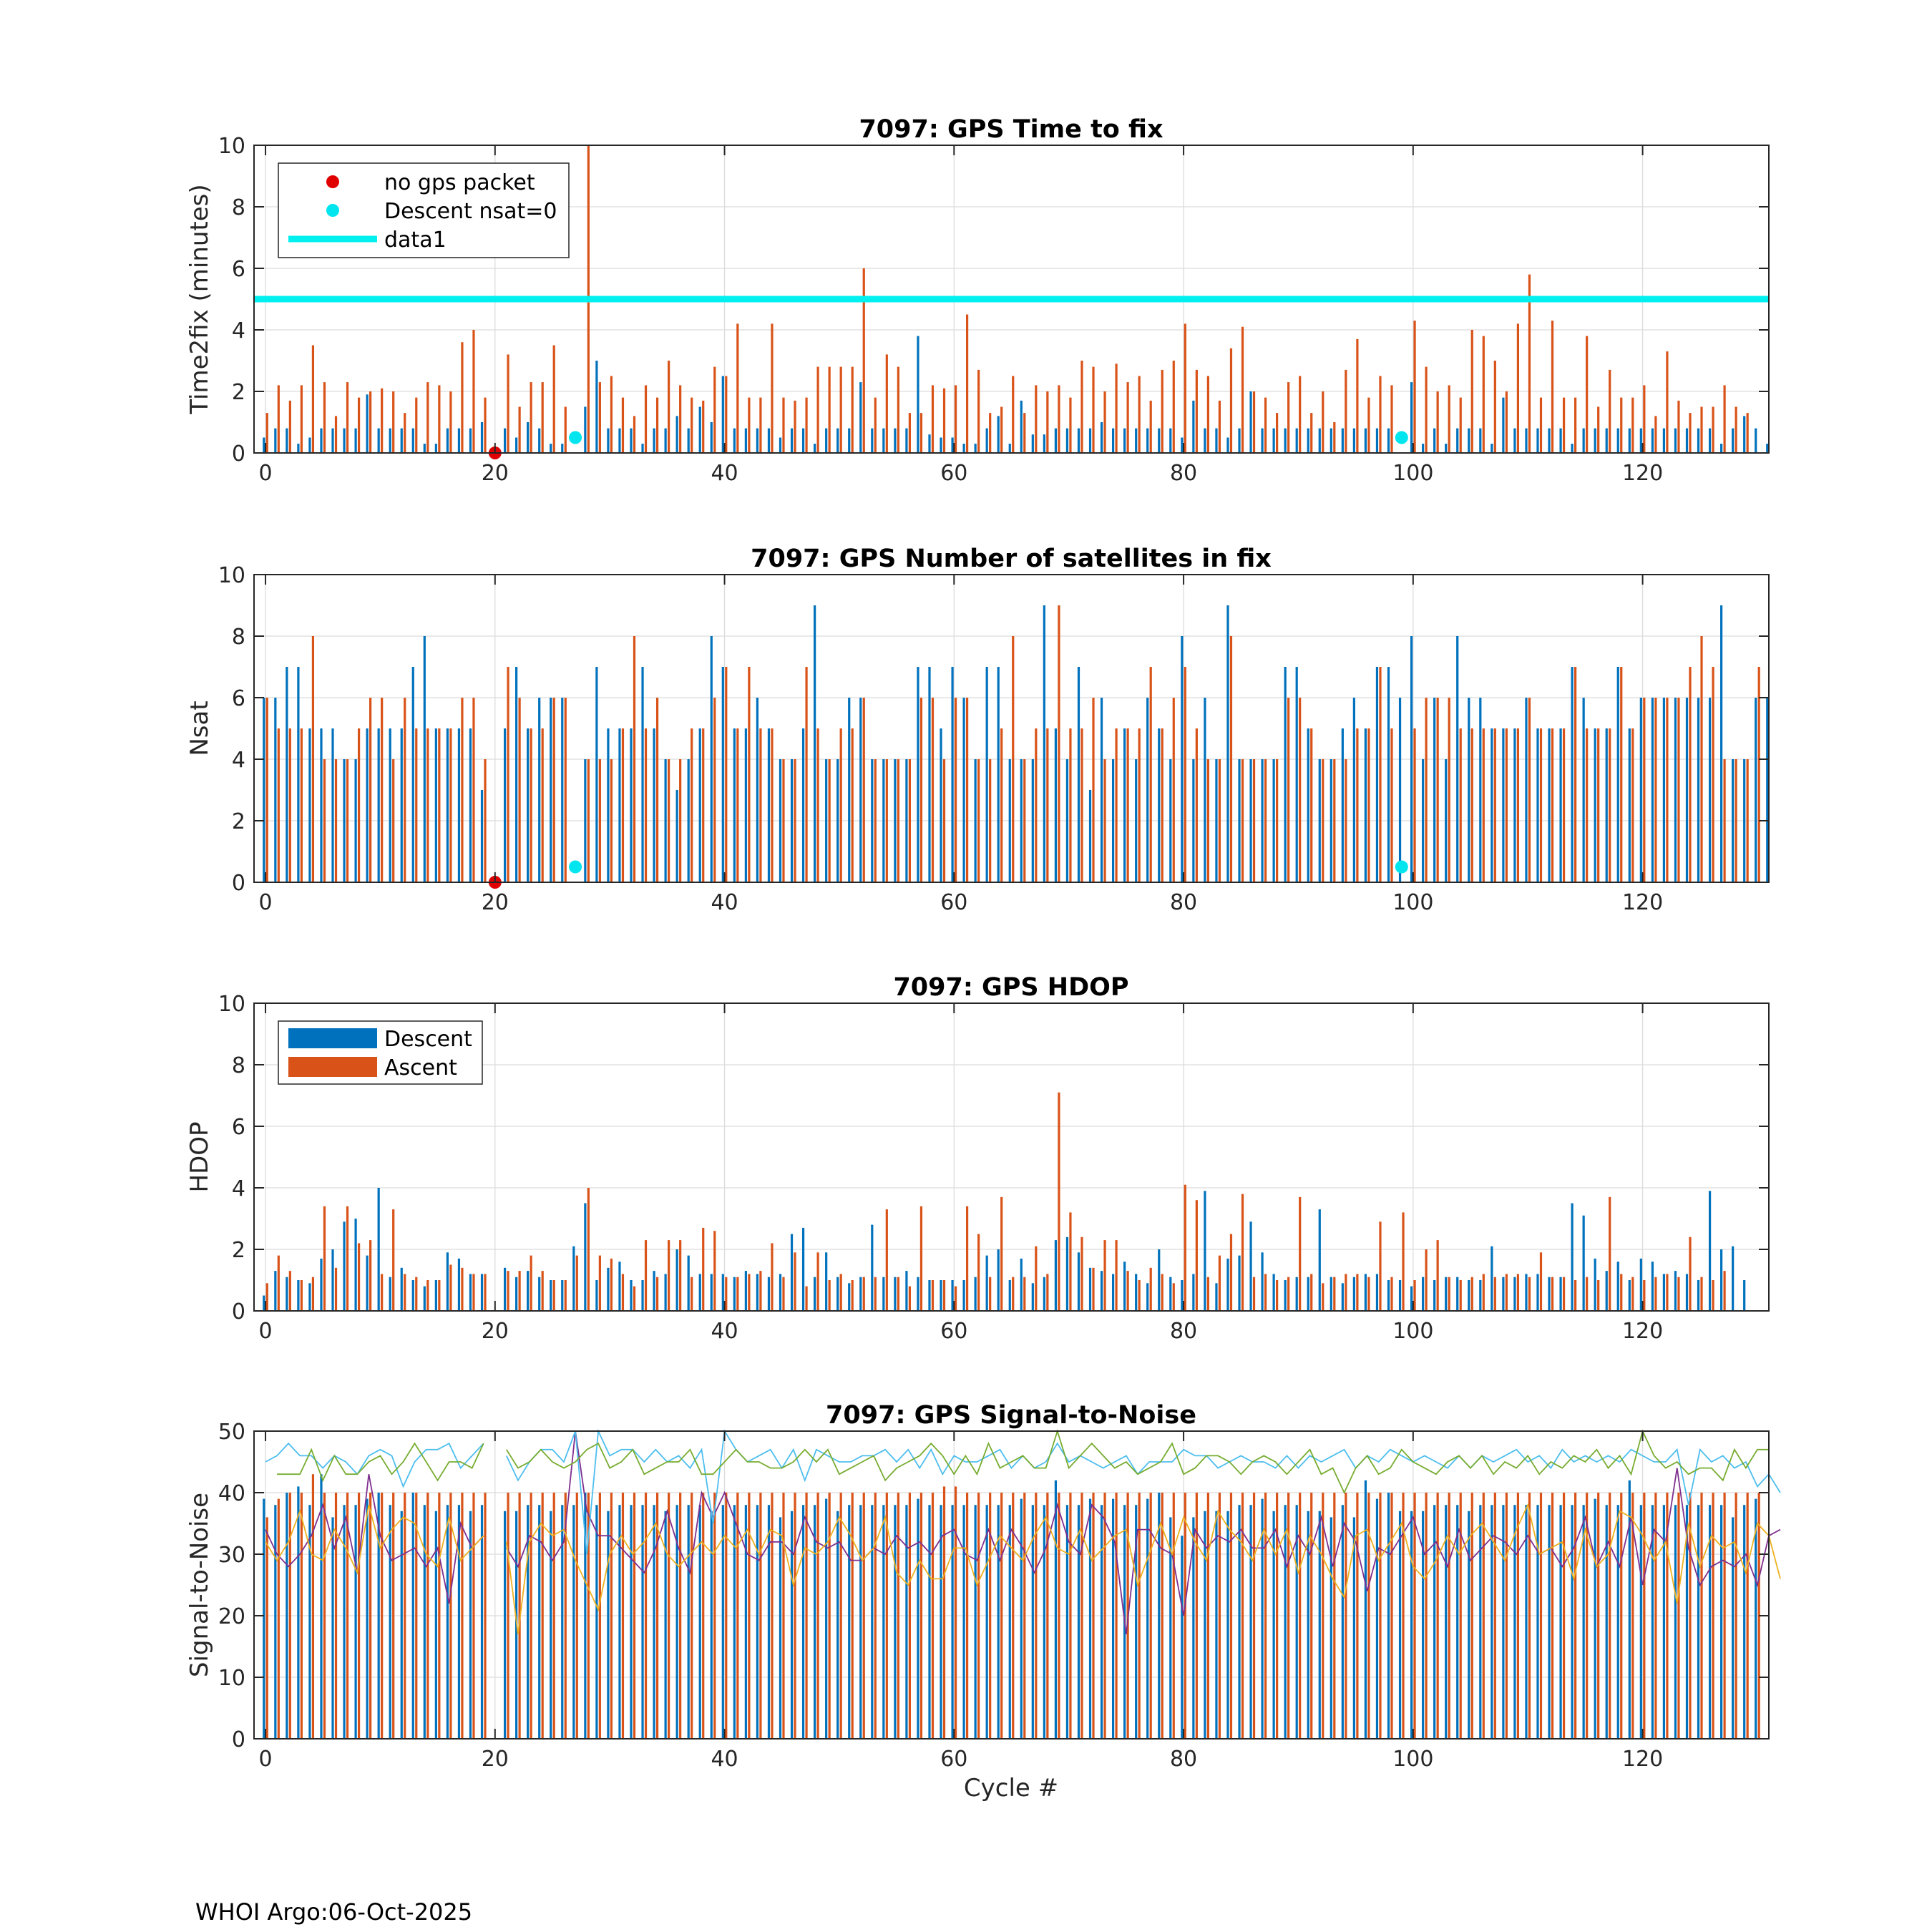 This screenshot has width=1932, height=1932. Describe the element at coordinates (238, 637) in the screenshot. I see `y-tick-label: 8` at that location.